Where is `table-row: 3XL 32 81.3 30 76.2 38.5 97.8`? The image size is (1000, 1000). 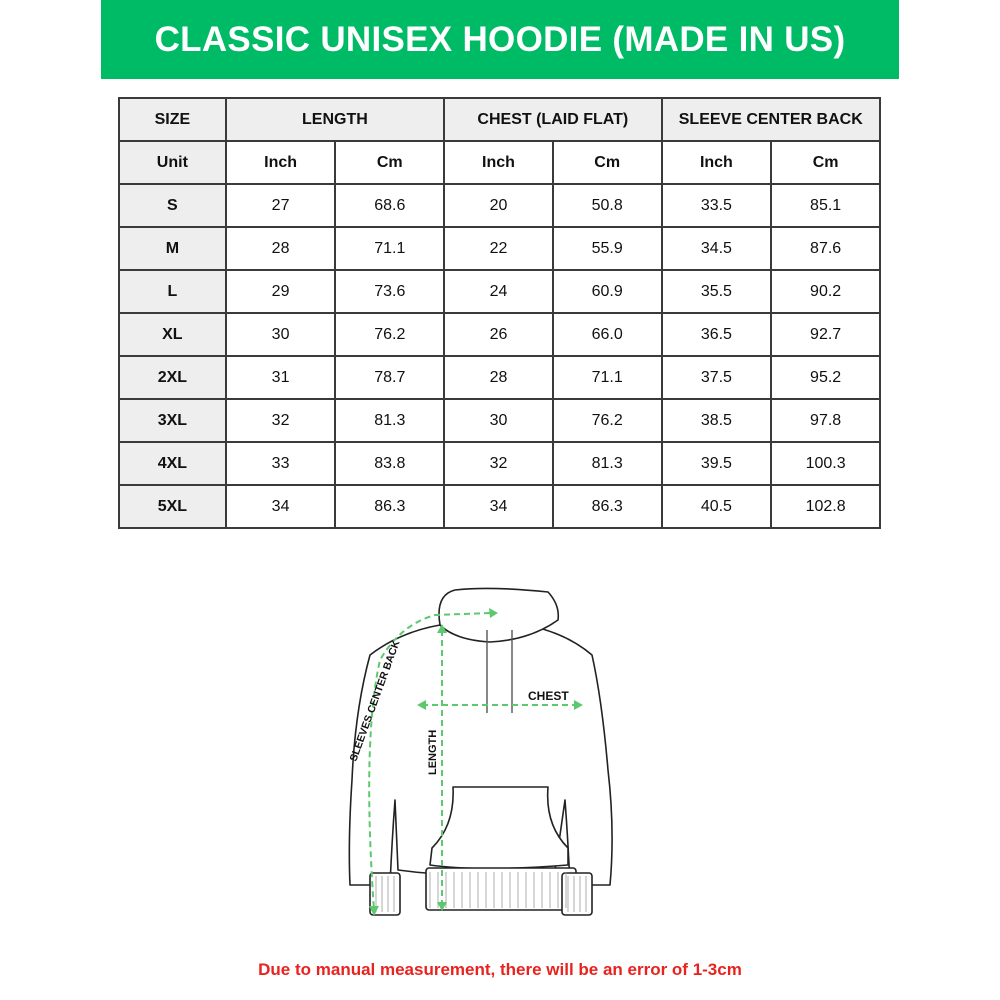
table-row: 3XL 32 81.3 30 76.2 38.5 97.8 is located at coordinates (499, 420).